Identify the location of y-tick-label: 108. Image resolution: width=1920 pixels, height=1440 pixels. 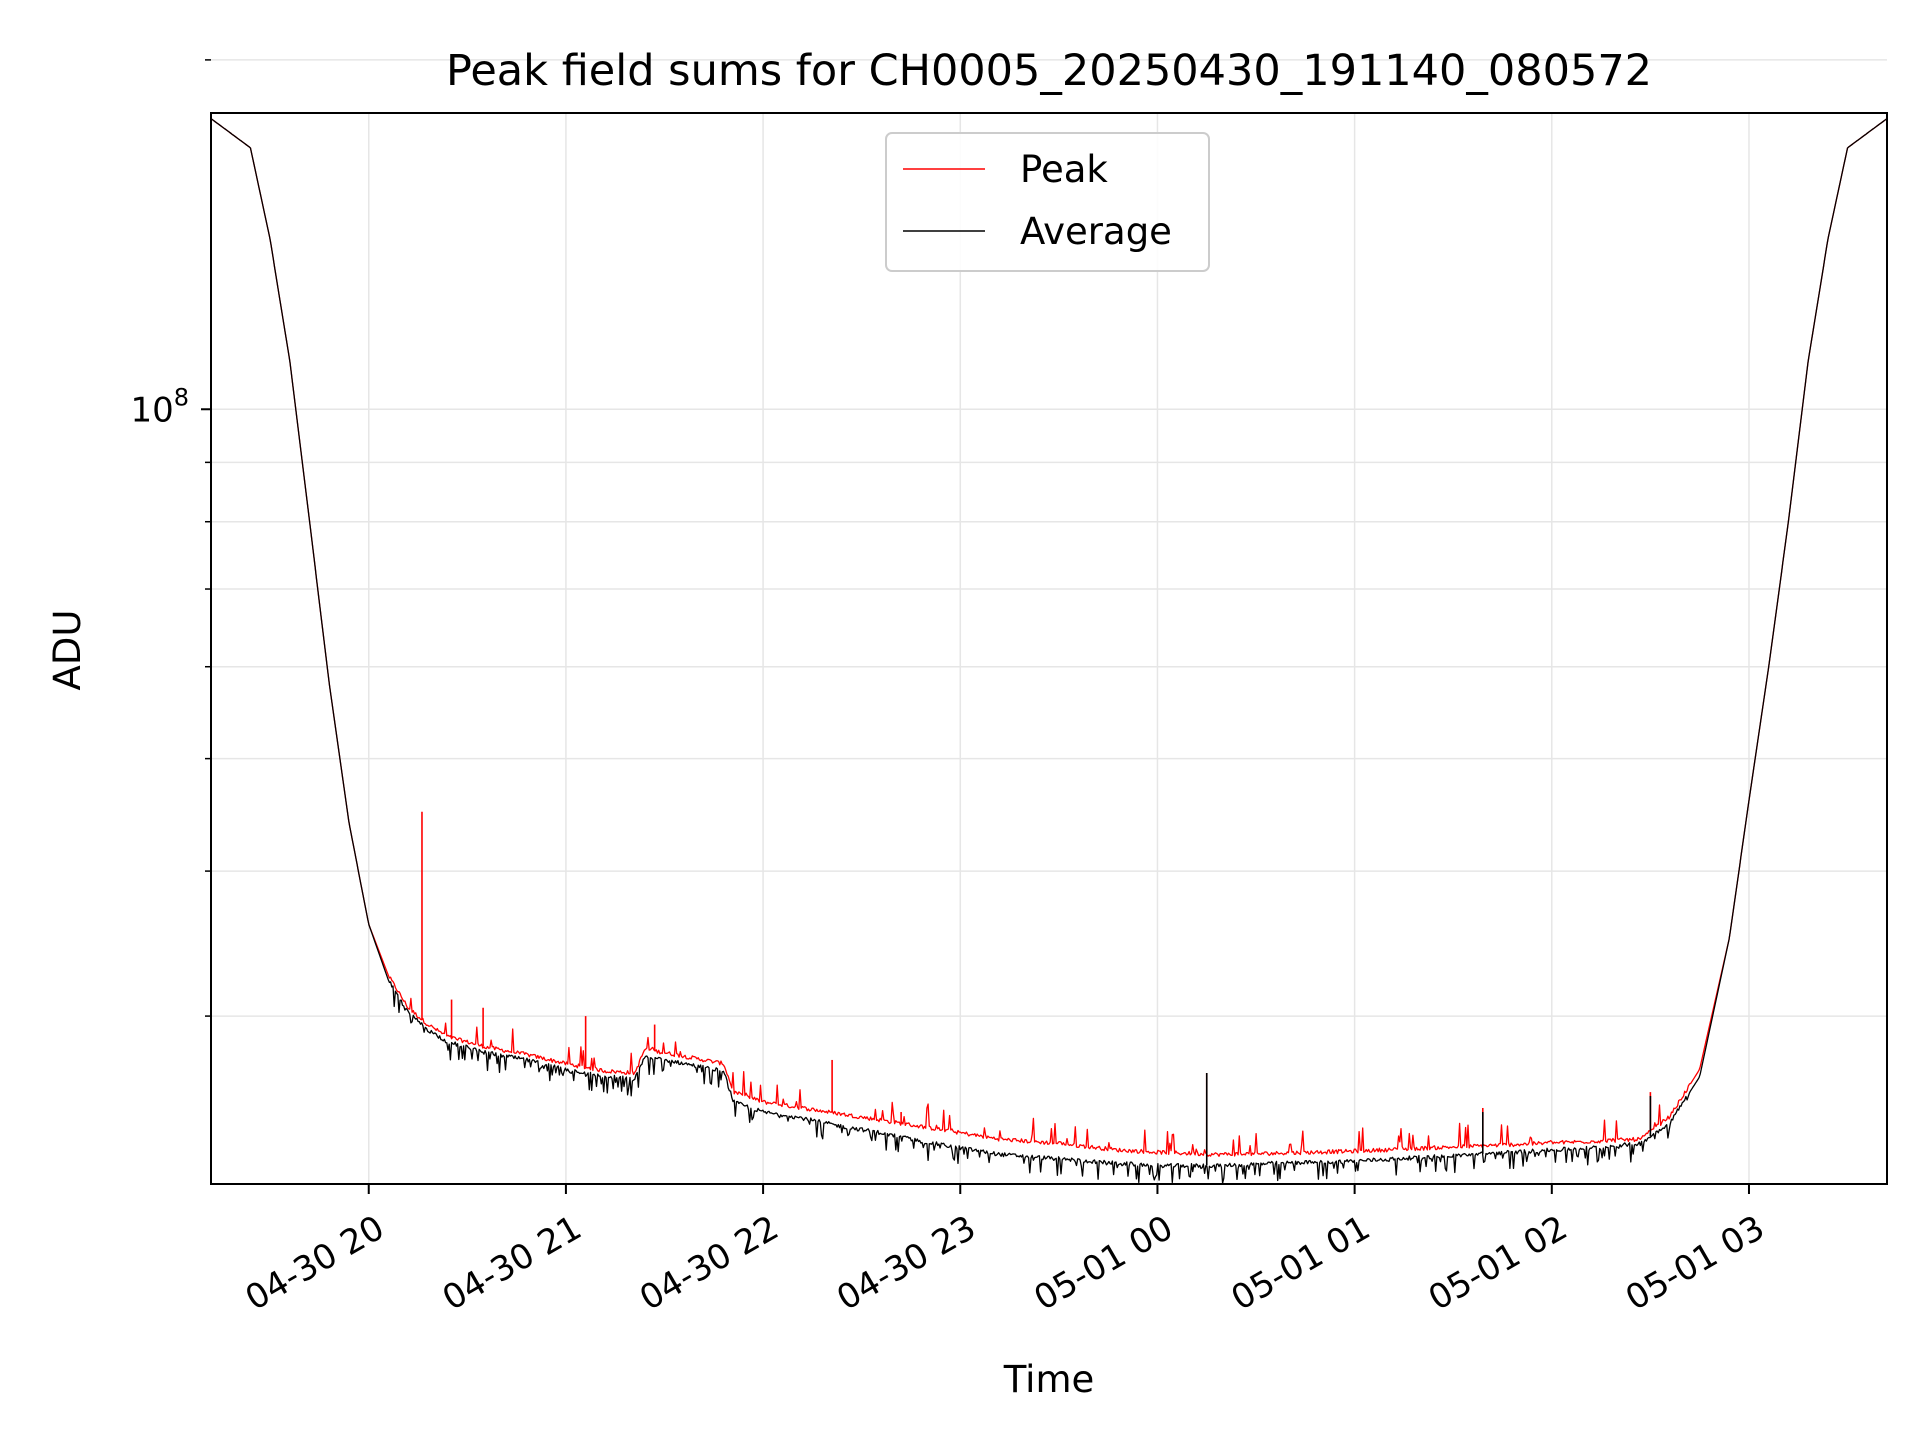
(159, 406).